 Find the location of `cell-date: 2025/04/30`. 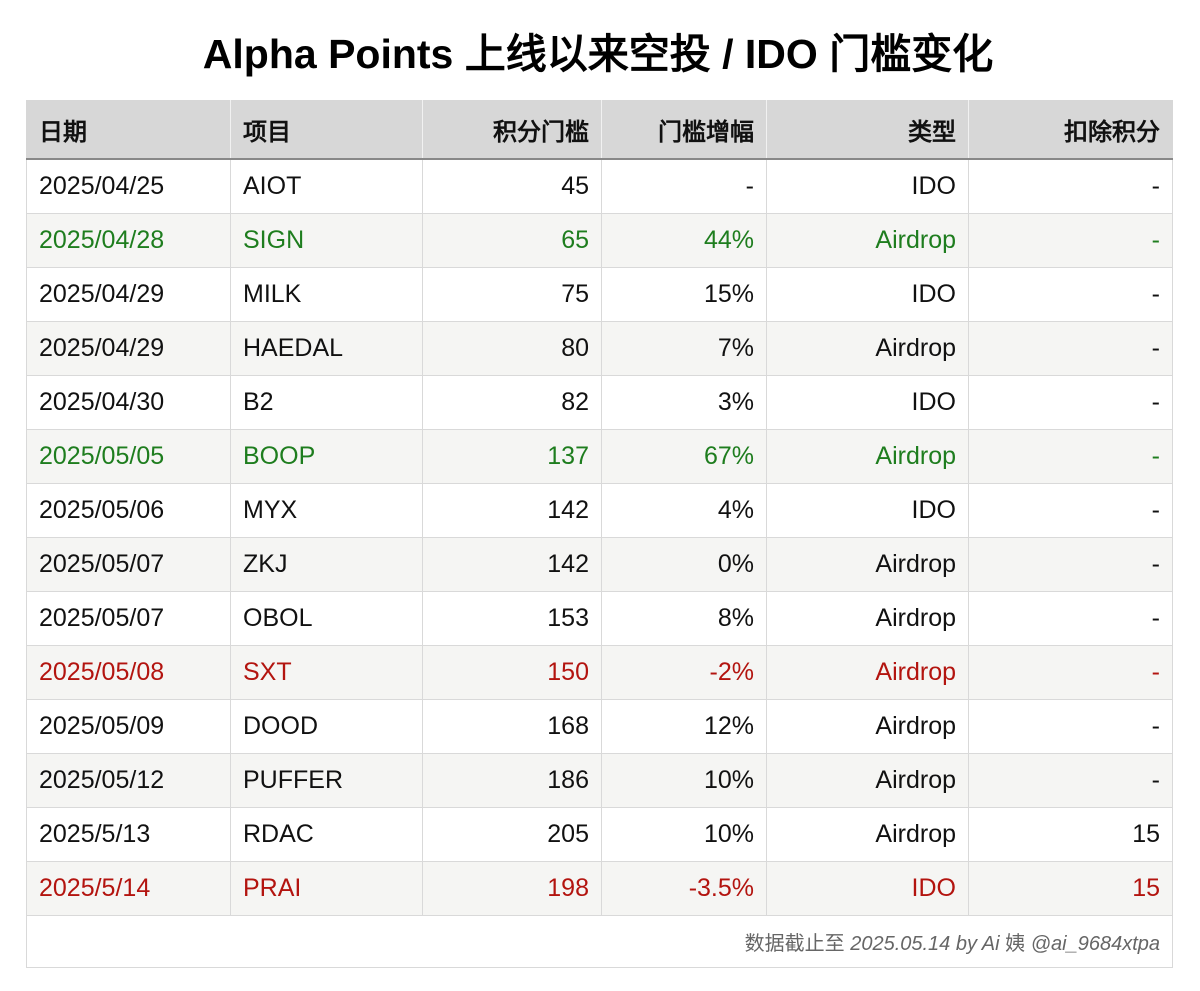

cell-date: 2025/04/30 is located at coordinates (128, 402).